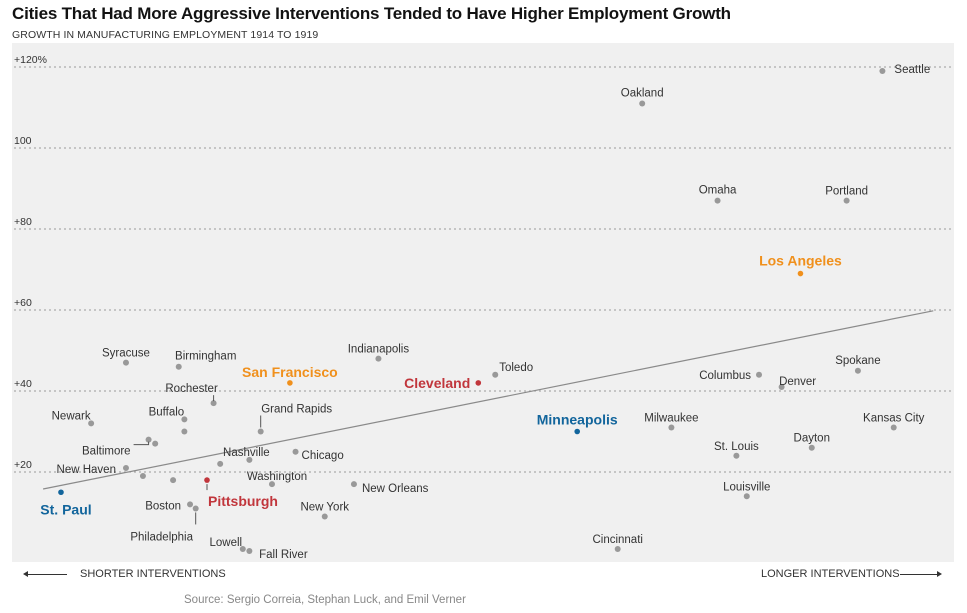  I want to click on y-tick-label: +80, so click(23, 222).